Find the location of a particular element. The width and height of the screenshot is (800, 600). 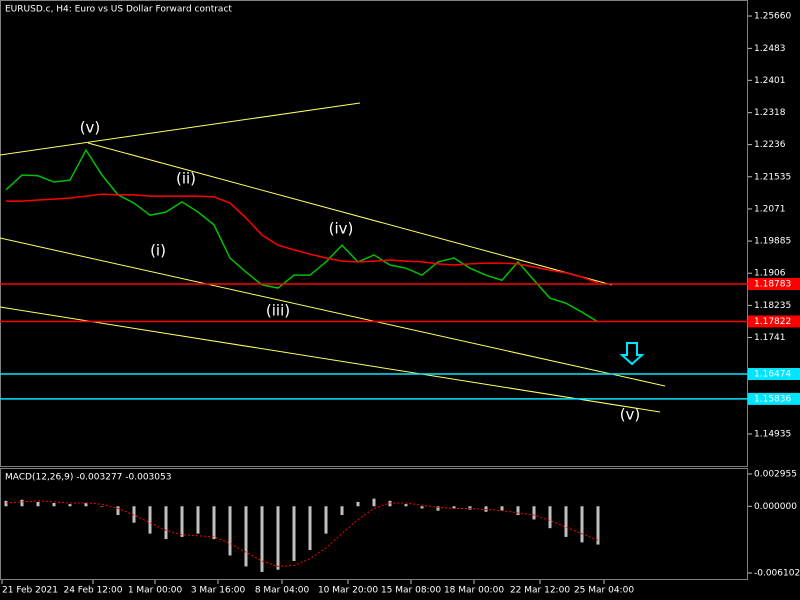

y-tick-label: 0.002955 is located at coordinates (775, 474).